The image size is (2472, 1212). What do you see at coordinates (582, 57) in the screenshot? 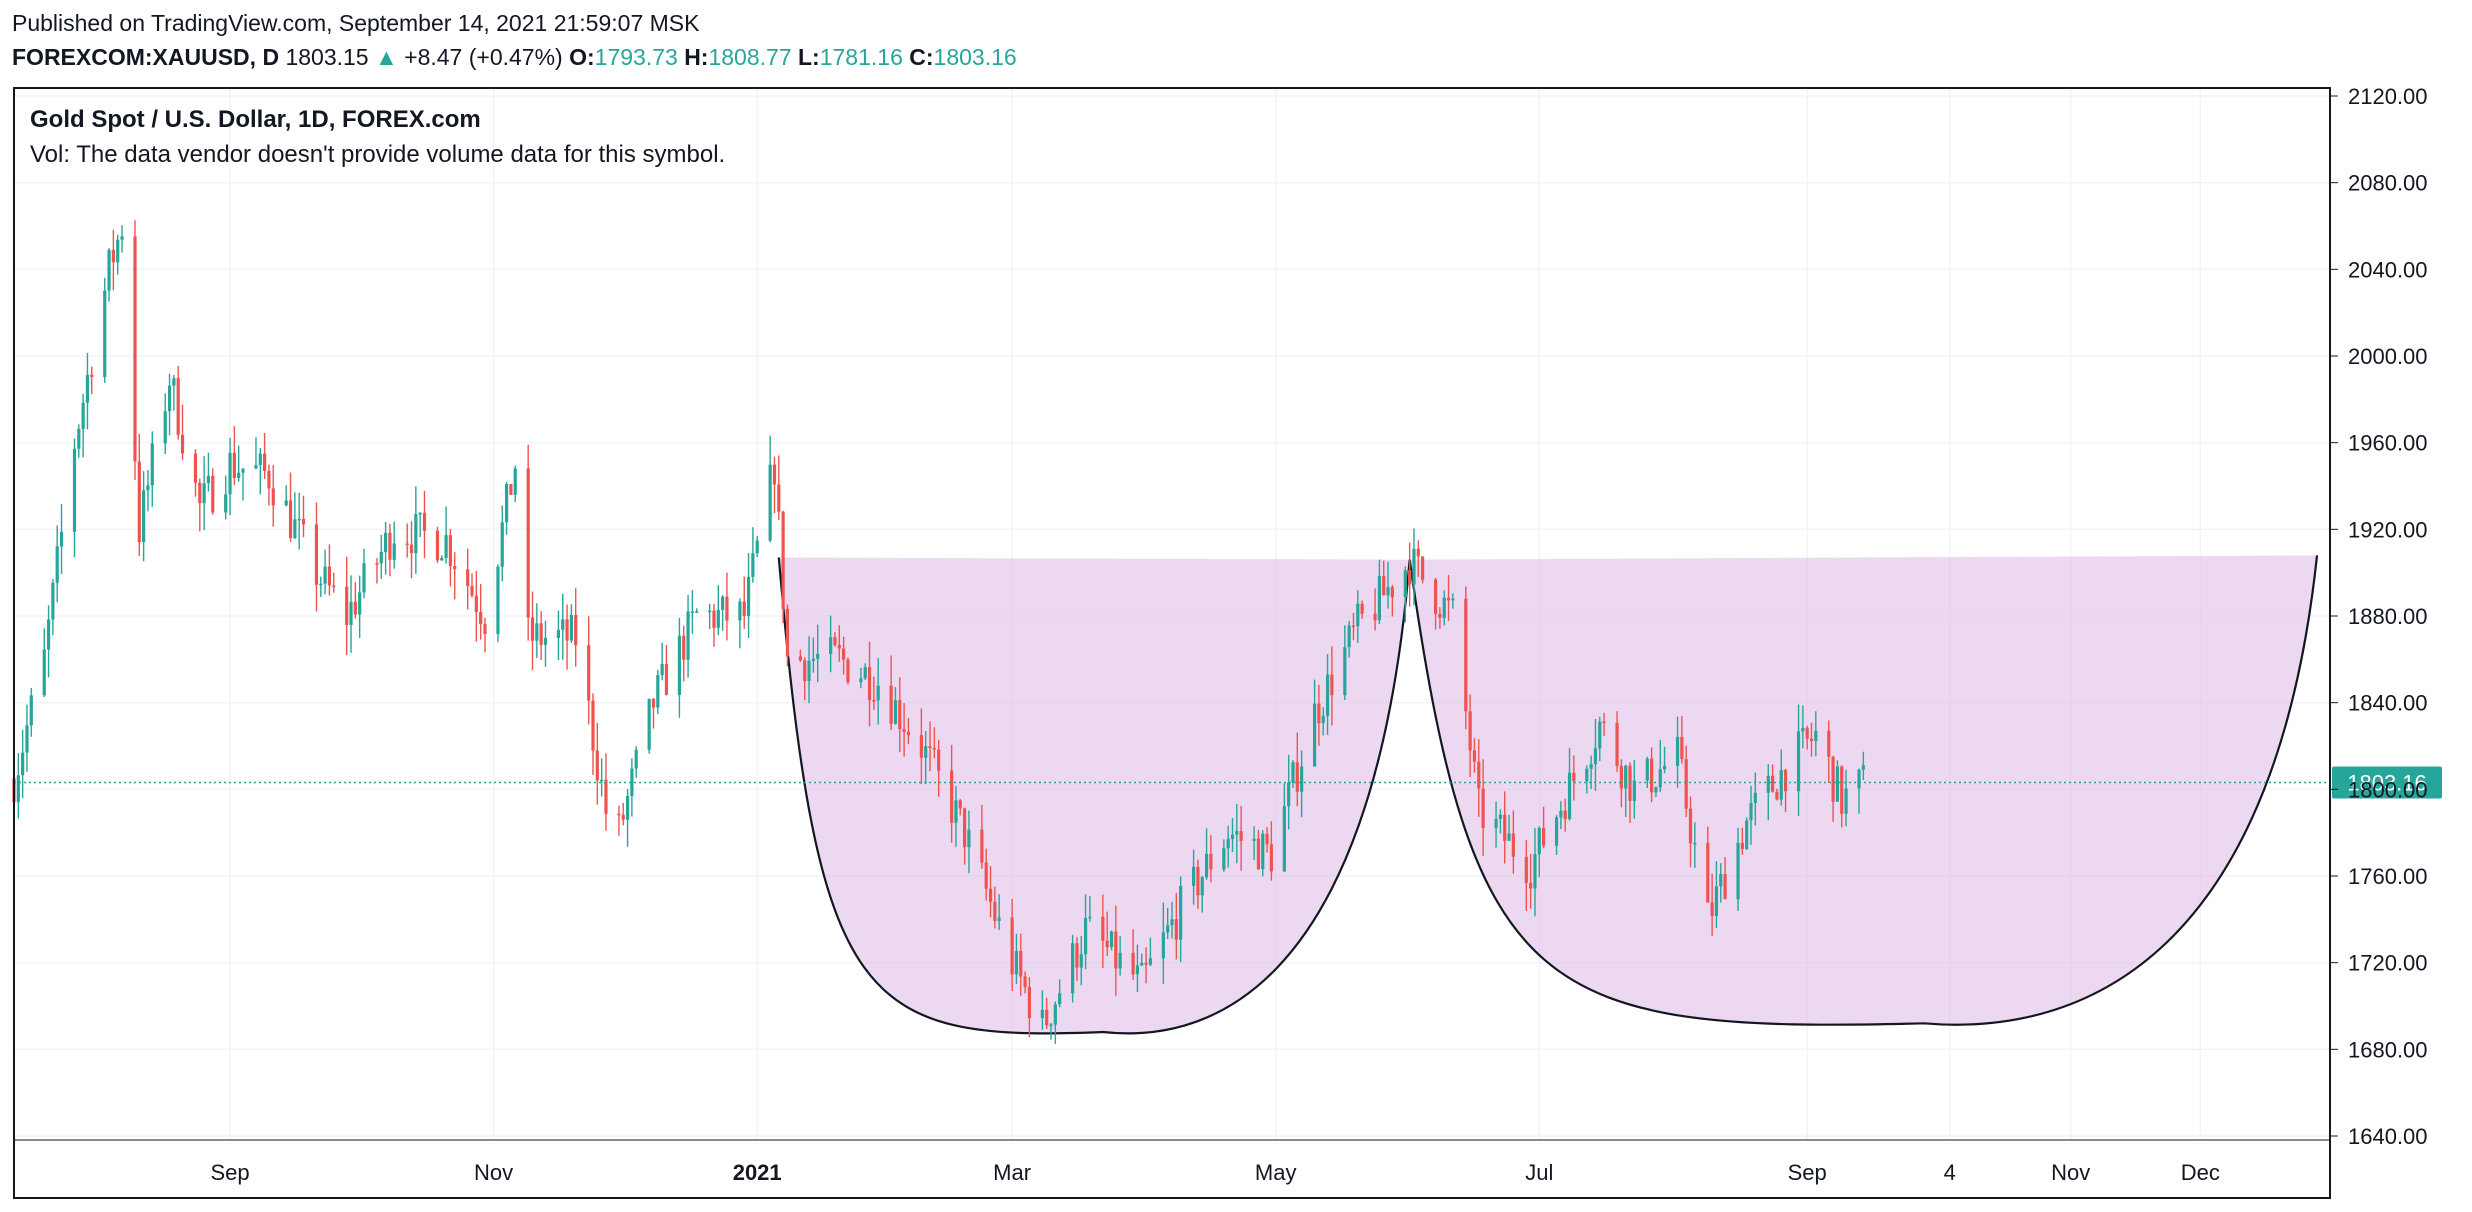
I see `open-label: O:` at bounding box center [582, 57].